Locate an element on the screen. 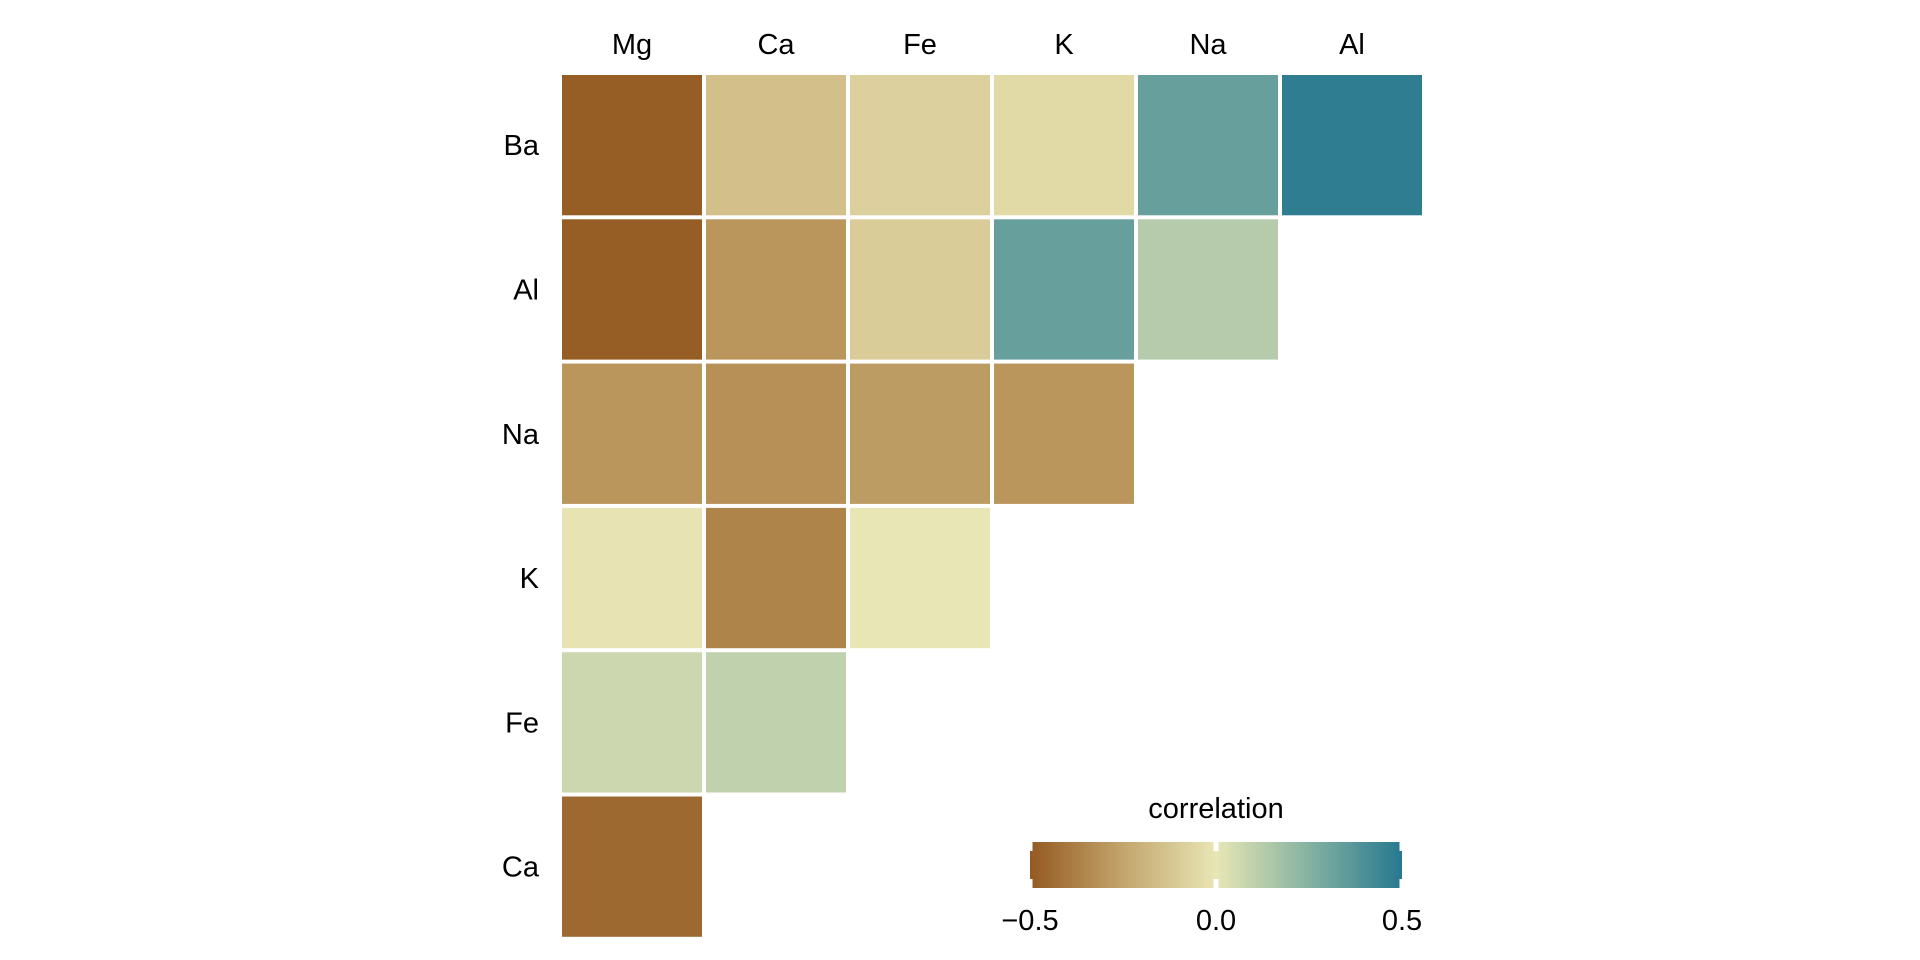 This screenshot has width=1920, height=960. column-label: Mg is located at coordinates (632, 45).